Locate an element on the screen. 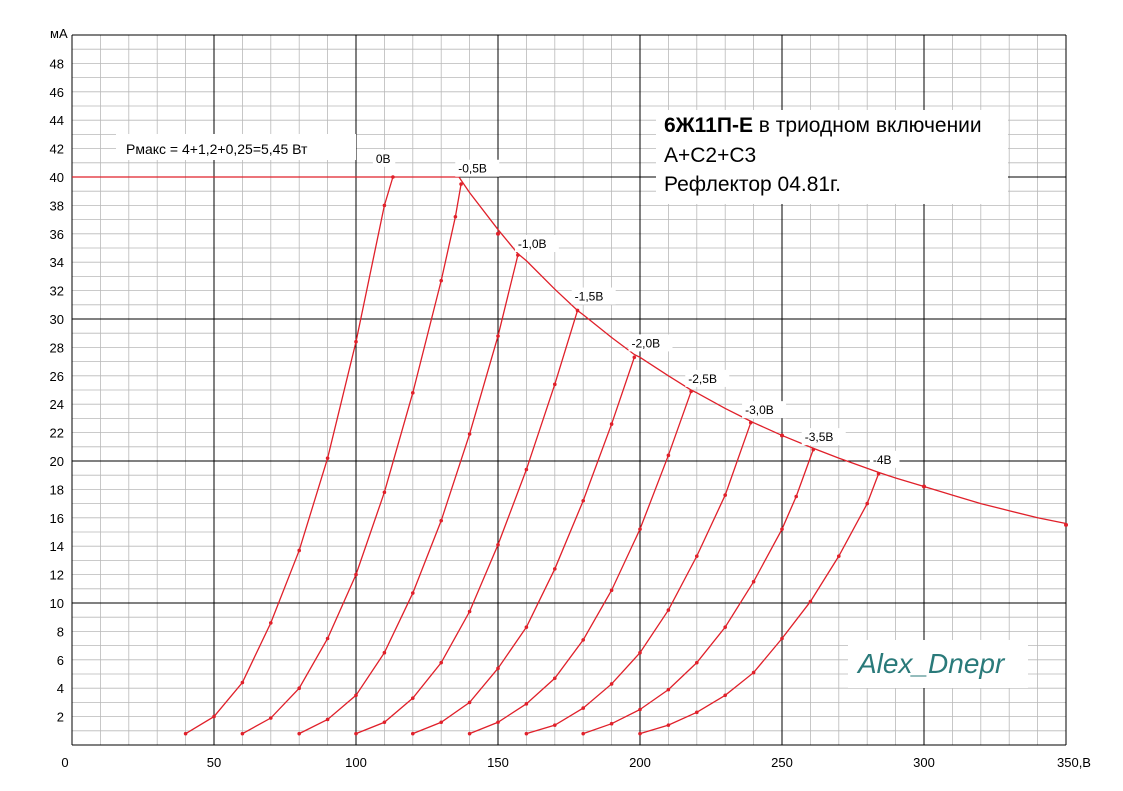 This screenshot has height=791, width=1123. x-tick-label: 300 is located at coordinates (924, 762).